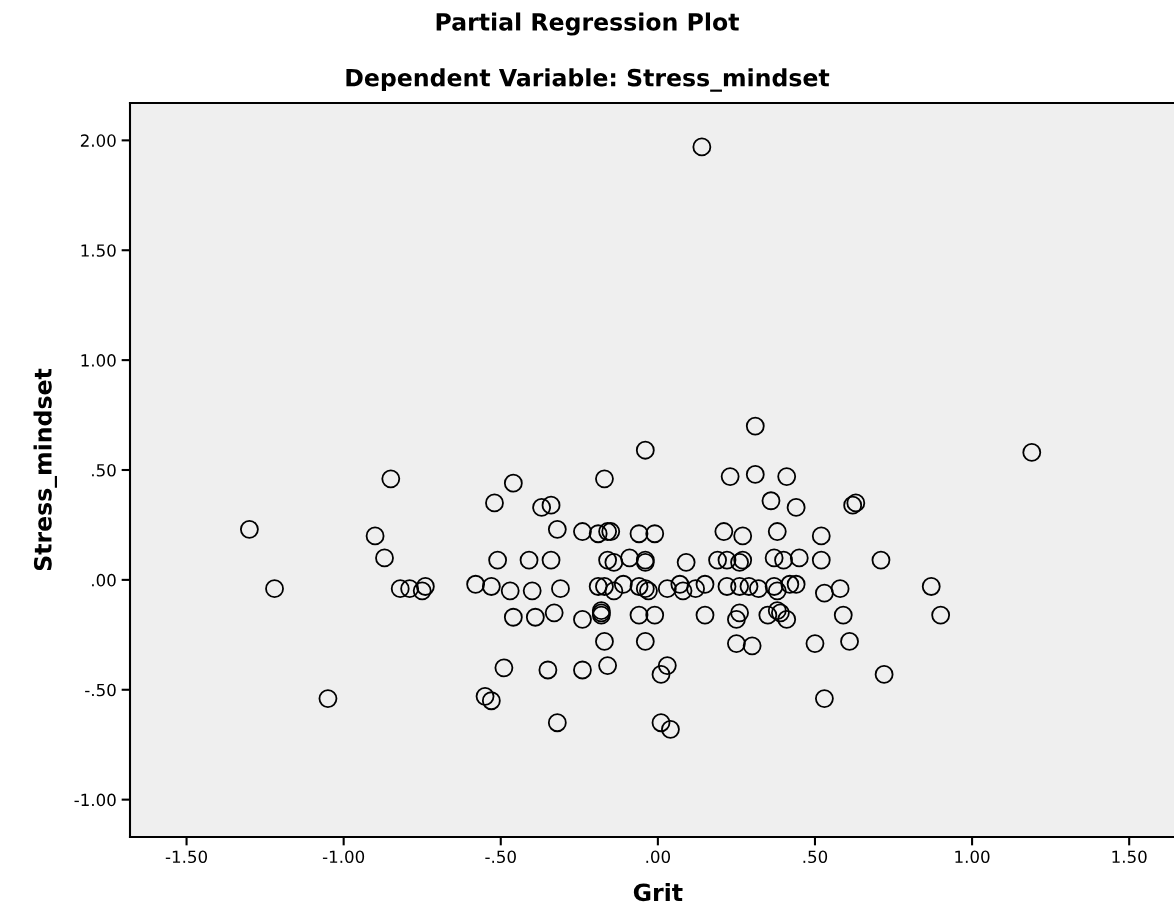  Describe the element at coordinates (104, 580) in the screenshot. I see `y-tick-label: .00` at that location.